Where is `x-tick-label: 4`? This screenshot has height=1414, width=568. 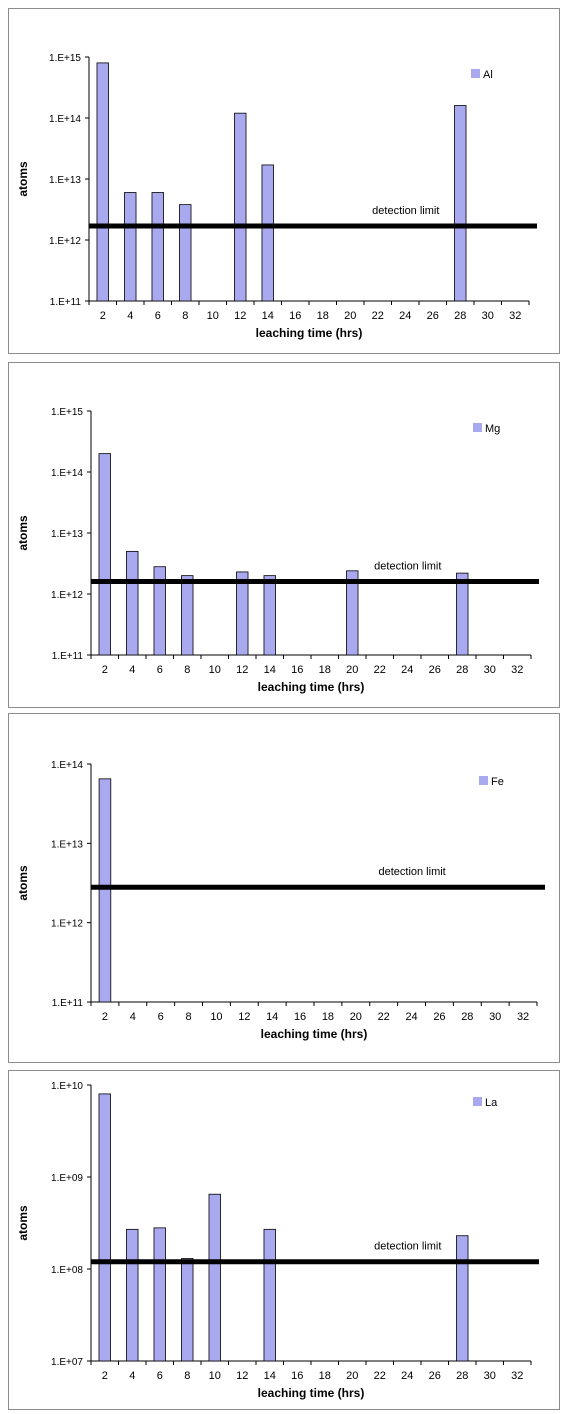 x-tick-label: 4 is located at coordinates (130, 316).